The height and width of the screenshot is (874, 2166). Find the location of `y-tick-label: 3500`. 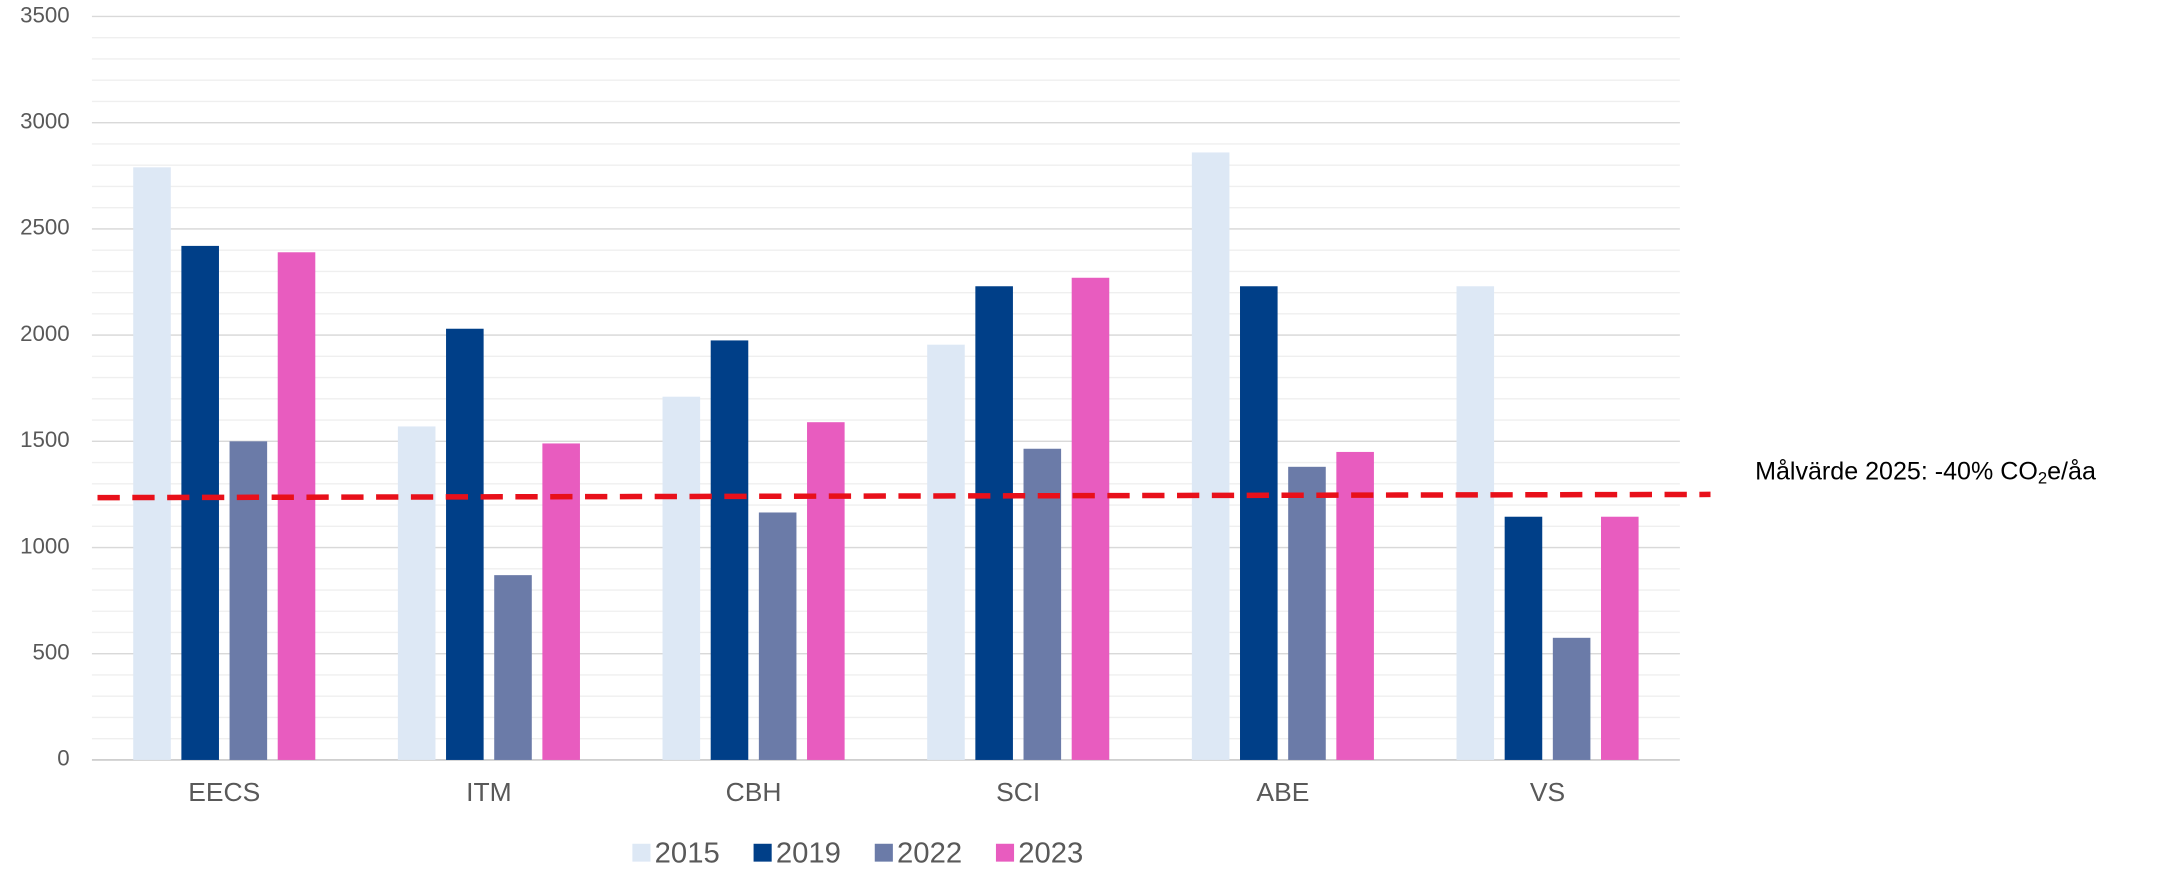

y-tick-label: 3500 is located at coordinates (45, 14).